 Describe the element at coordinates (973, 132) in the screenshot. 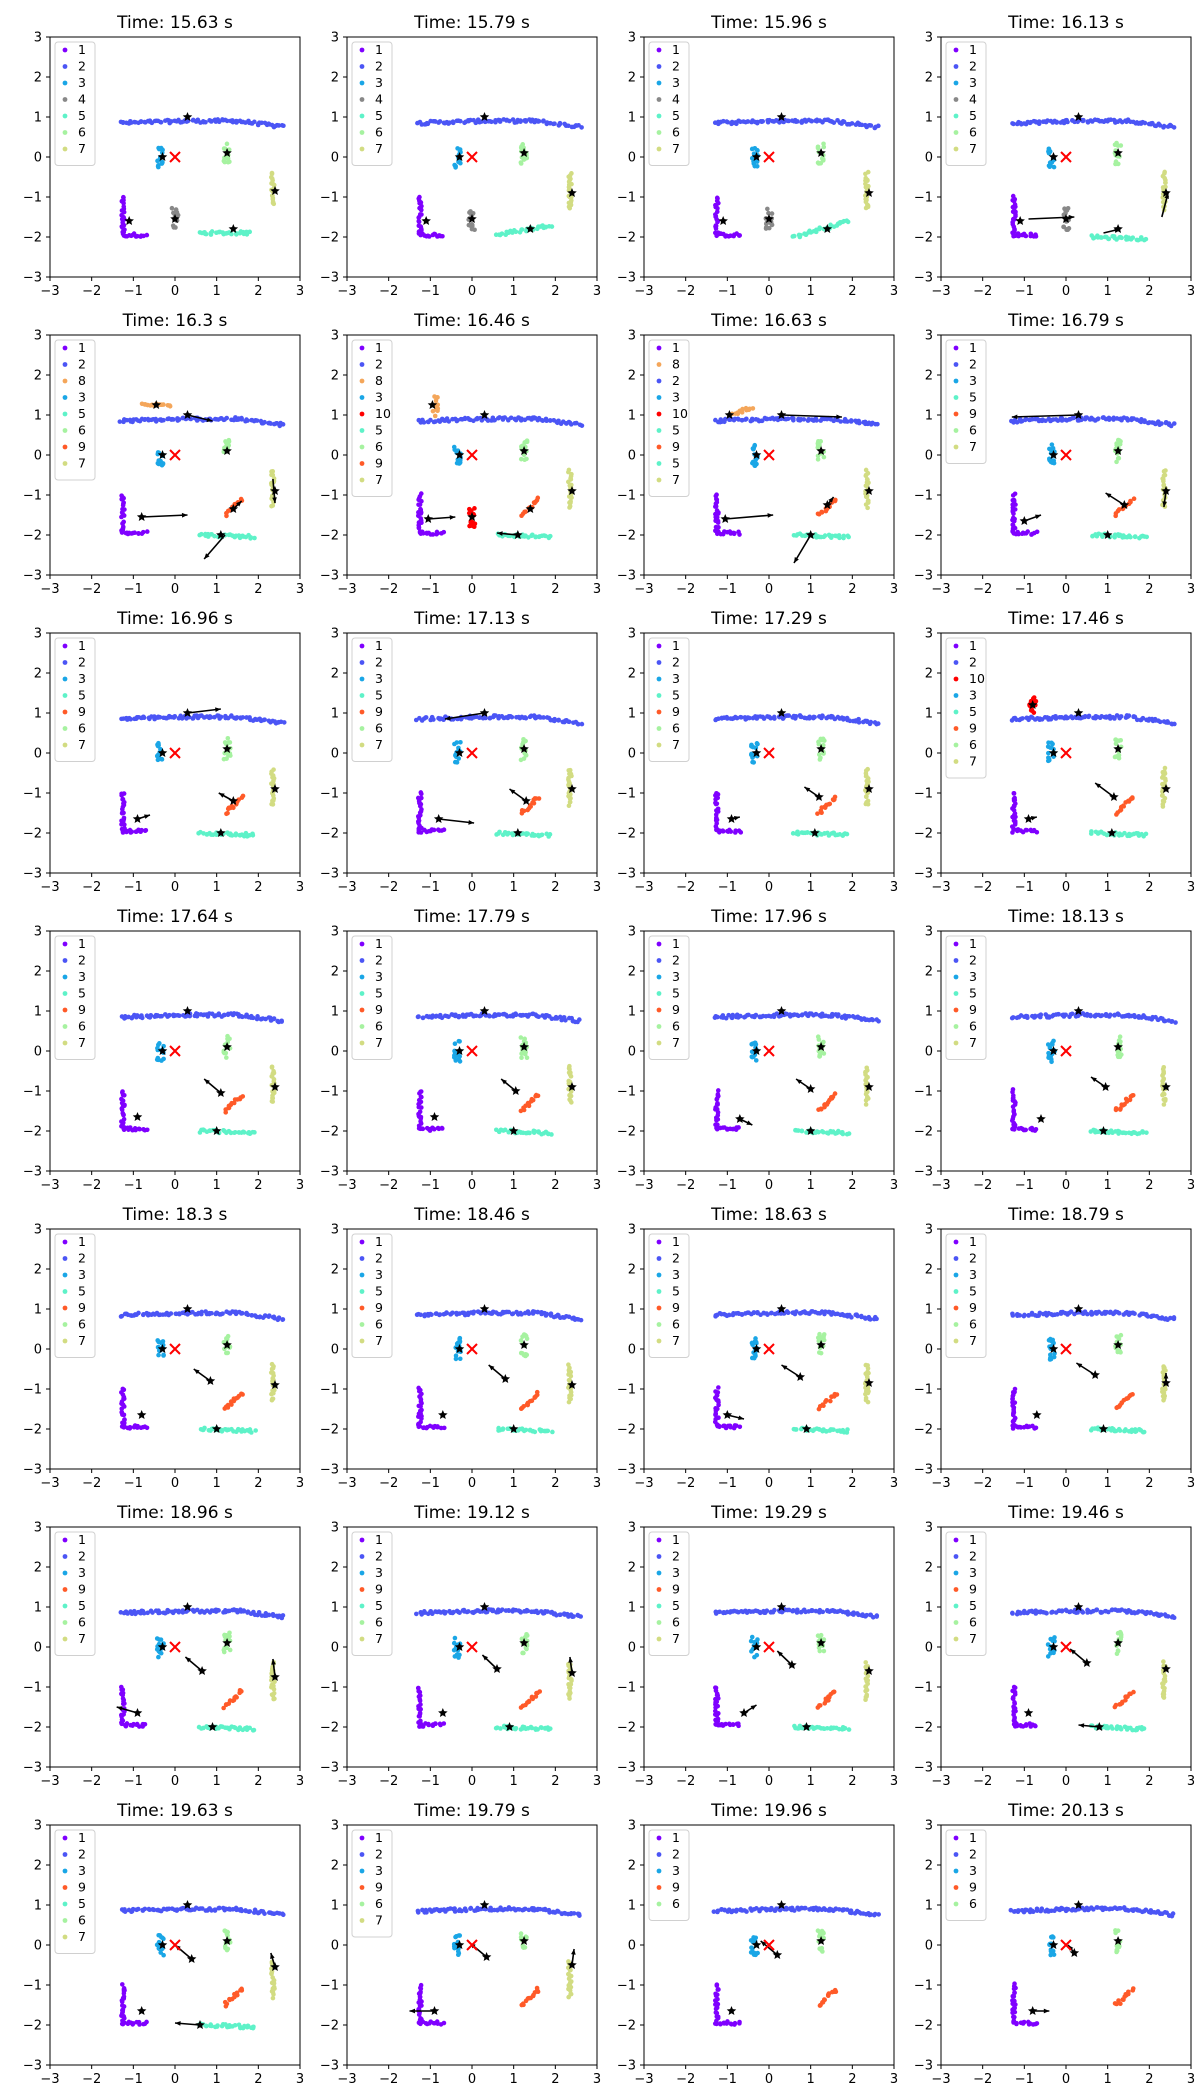

I see `legend-label: 6` at that location.